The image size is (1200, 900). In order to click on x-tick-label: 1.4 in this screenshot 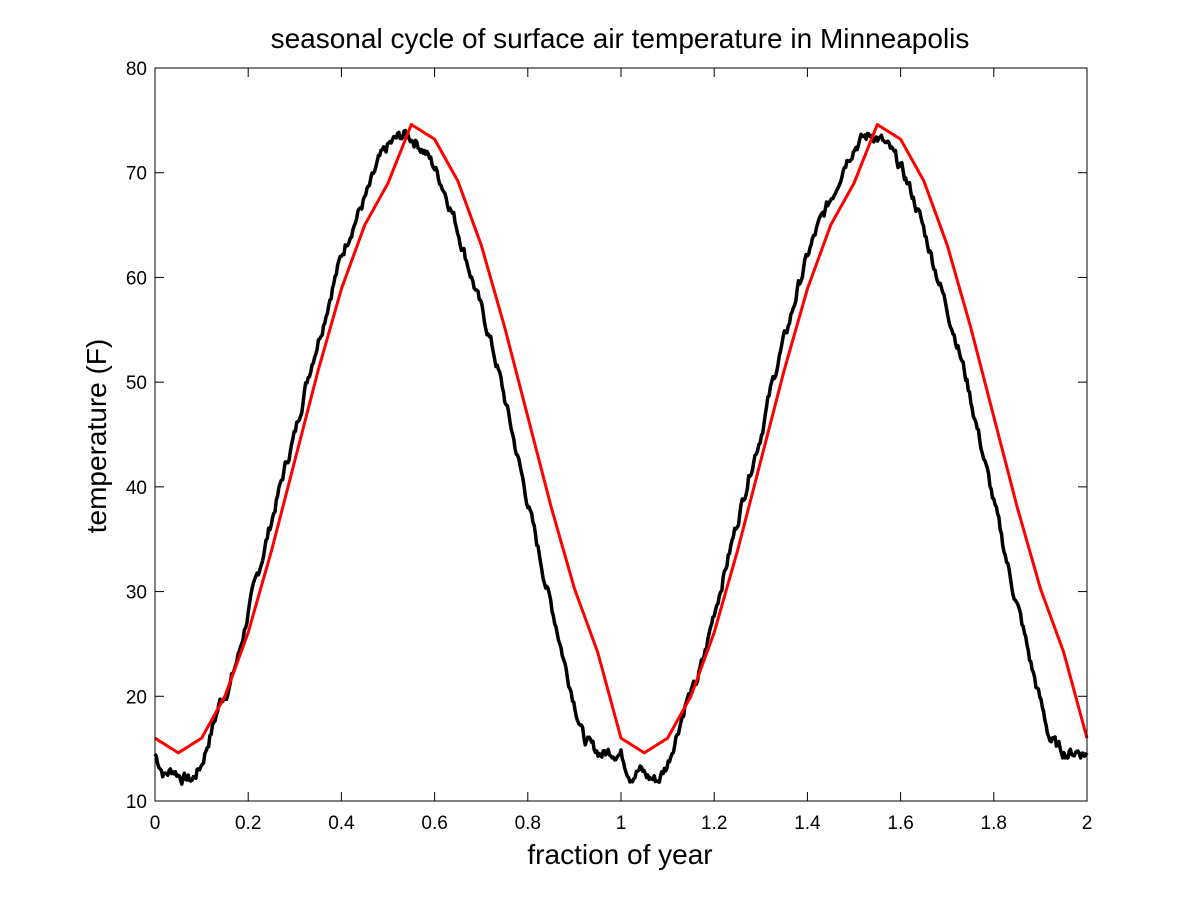, I will do `click(807, 823)`.